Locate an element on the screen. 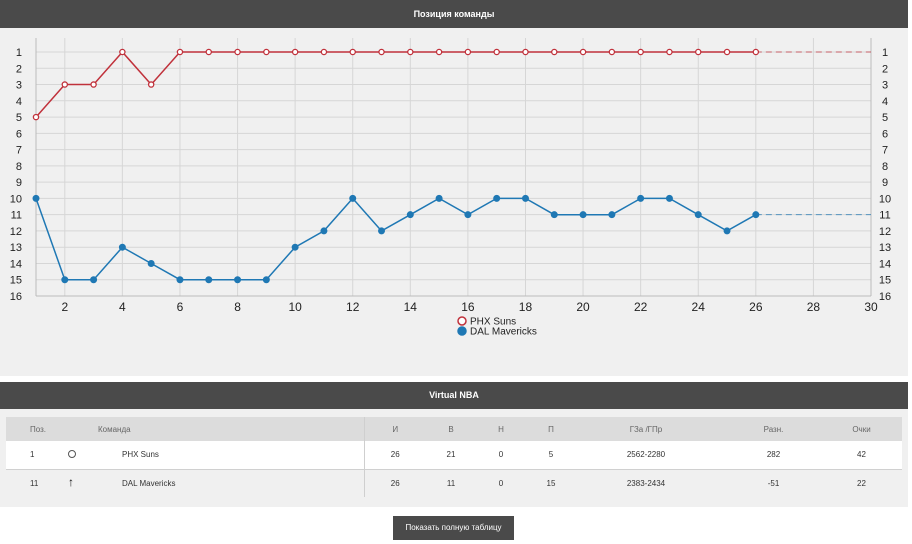 The image size is (912, 544). x-tick-label: 6 is located at coordinates (180, 307).